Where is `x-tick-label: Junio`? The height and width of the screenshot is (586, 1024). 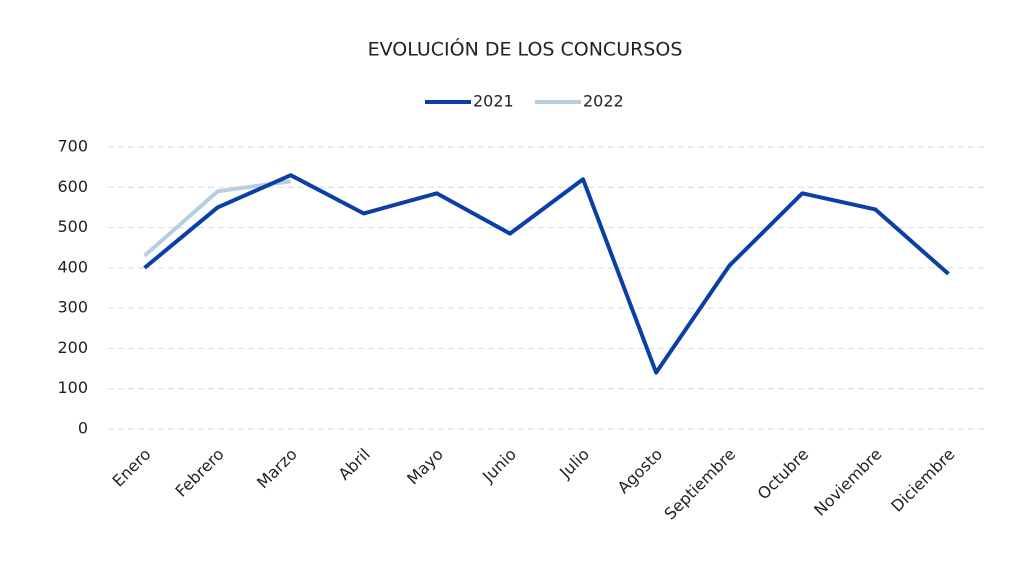 x-tick-label: Junio is located at coordinates (499, 466).